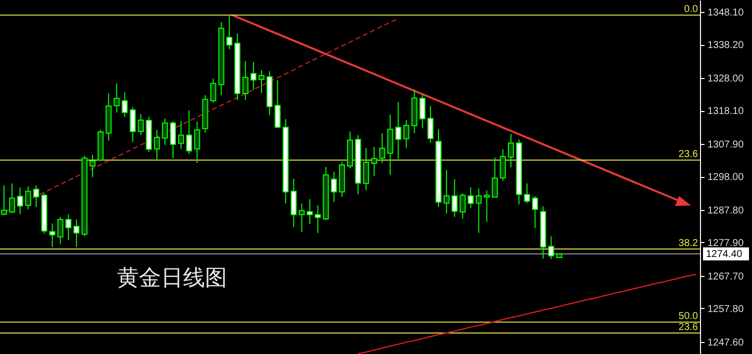 This screenshot has width=752, height=354. I want to click on y-tick-label: 1348.10, so click(726, 13).